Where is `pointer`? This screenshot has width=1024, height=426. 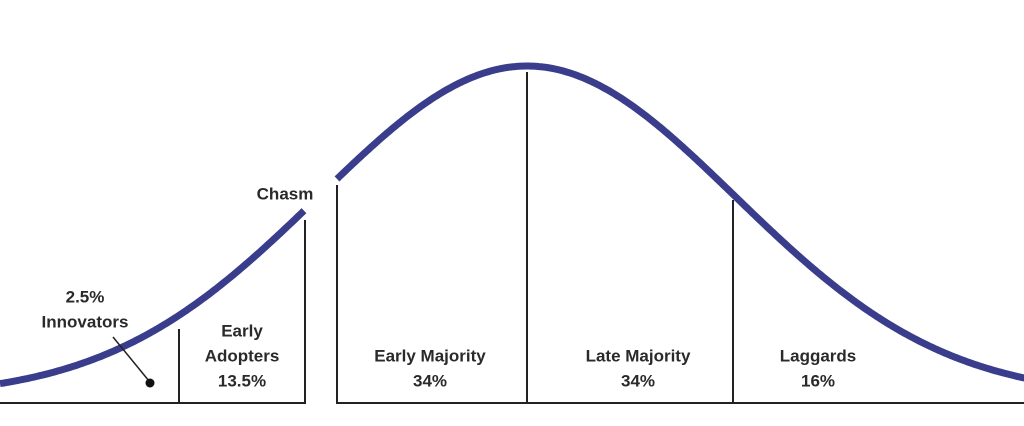
pointer is located at coordinates (131, 359).